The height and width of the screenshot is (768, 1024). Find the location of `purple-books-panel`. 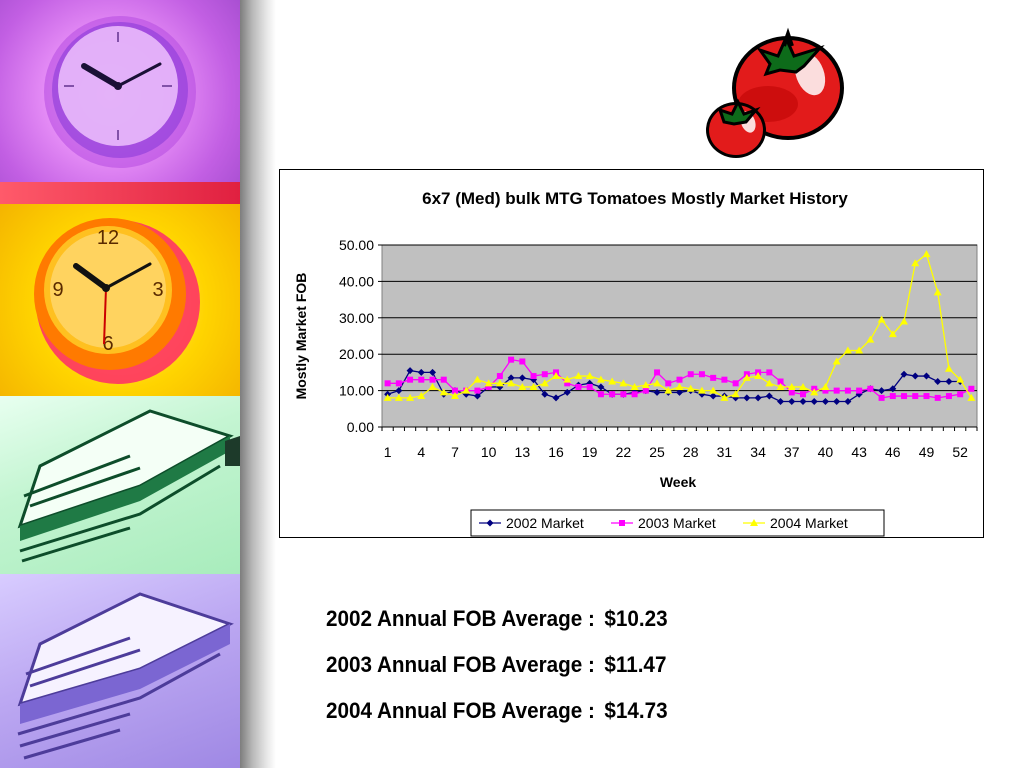

purple-books-panel is located at coordinates (120, 671).